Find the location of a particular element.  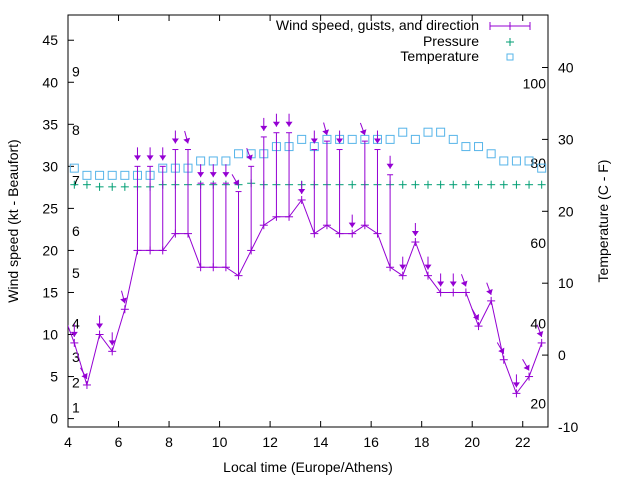

x-axis-label: Local time (Europe/Athens) is located at coordinates (308, 467).